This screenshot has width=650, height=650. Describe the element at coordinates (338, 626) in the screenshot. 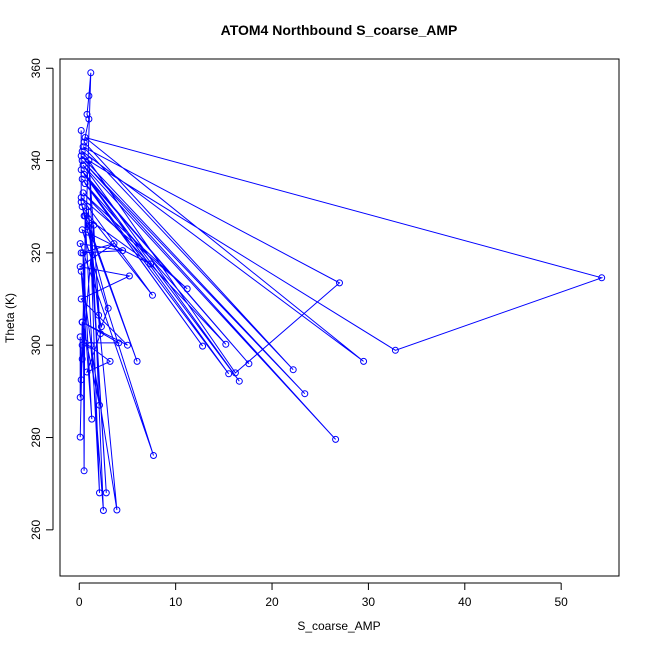

I see `x-axis-label: S_coarse_AMP` at that location.